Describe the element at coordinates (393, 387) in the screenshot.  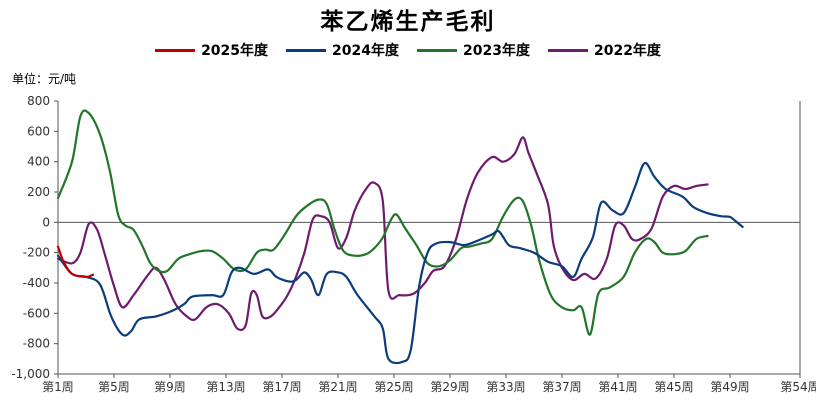
I see `x-tick-label: 第25周` at that location.